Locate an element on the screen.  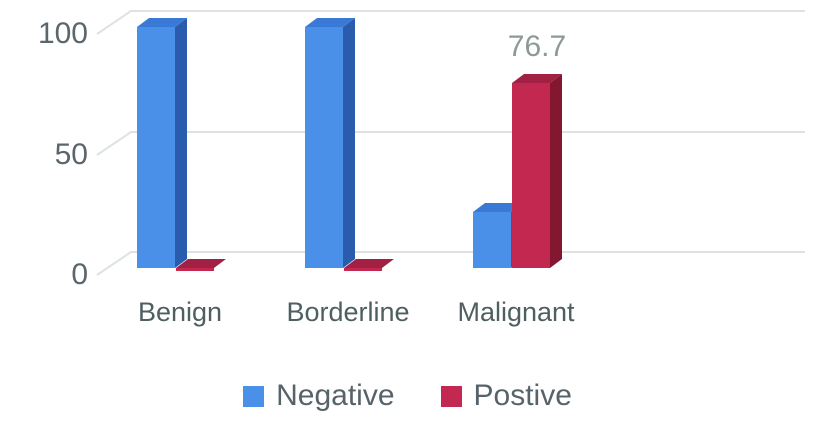
category-label: Borderline is located at coordinates (348, 312).